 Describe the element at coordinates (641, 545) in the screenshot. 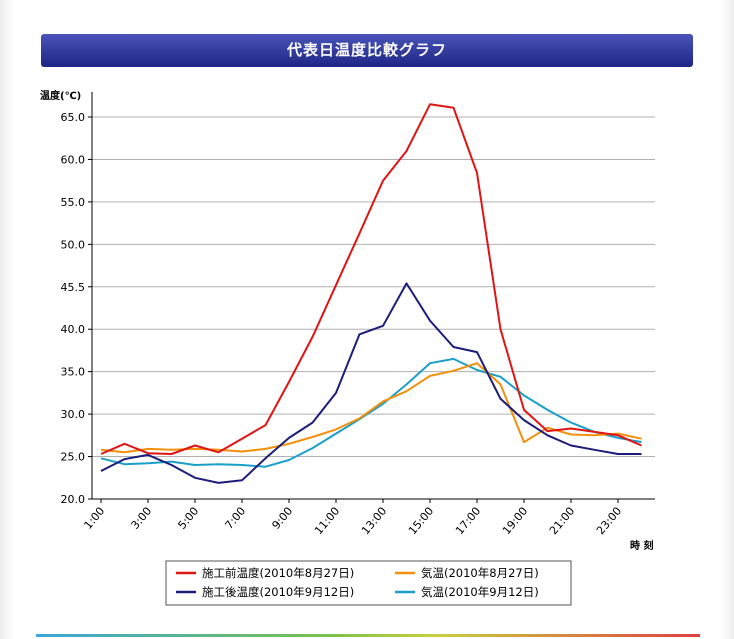

I see `x-axis-label: 時 刻` at that location.